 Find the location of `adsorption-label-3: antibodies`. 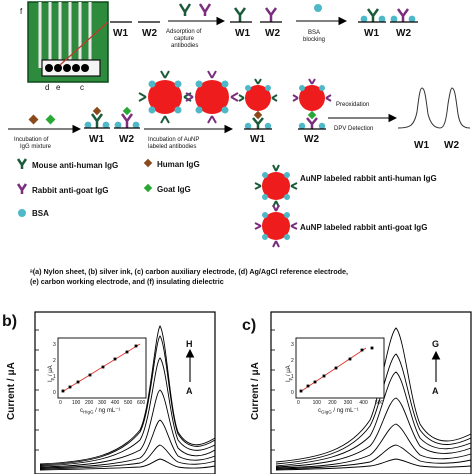

adsorption-label-3: antibodies is located at coordinates (184, 46).